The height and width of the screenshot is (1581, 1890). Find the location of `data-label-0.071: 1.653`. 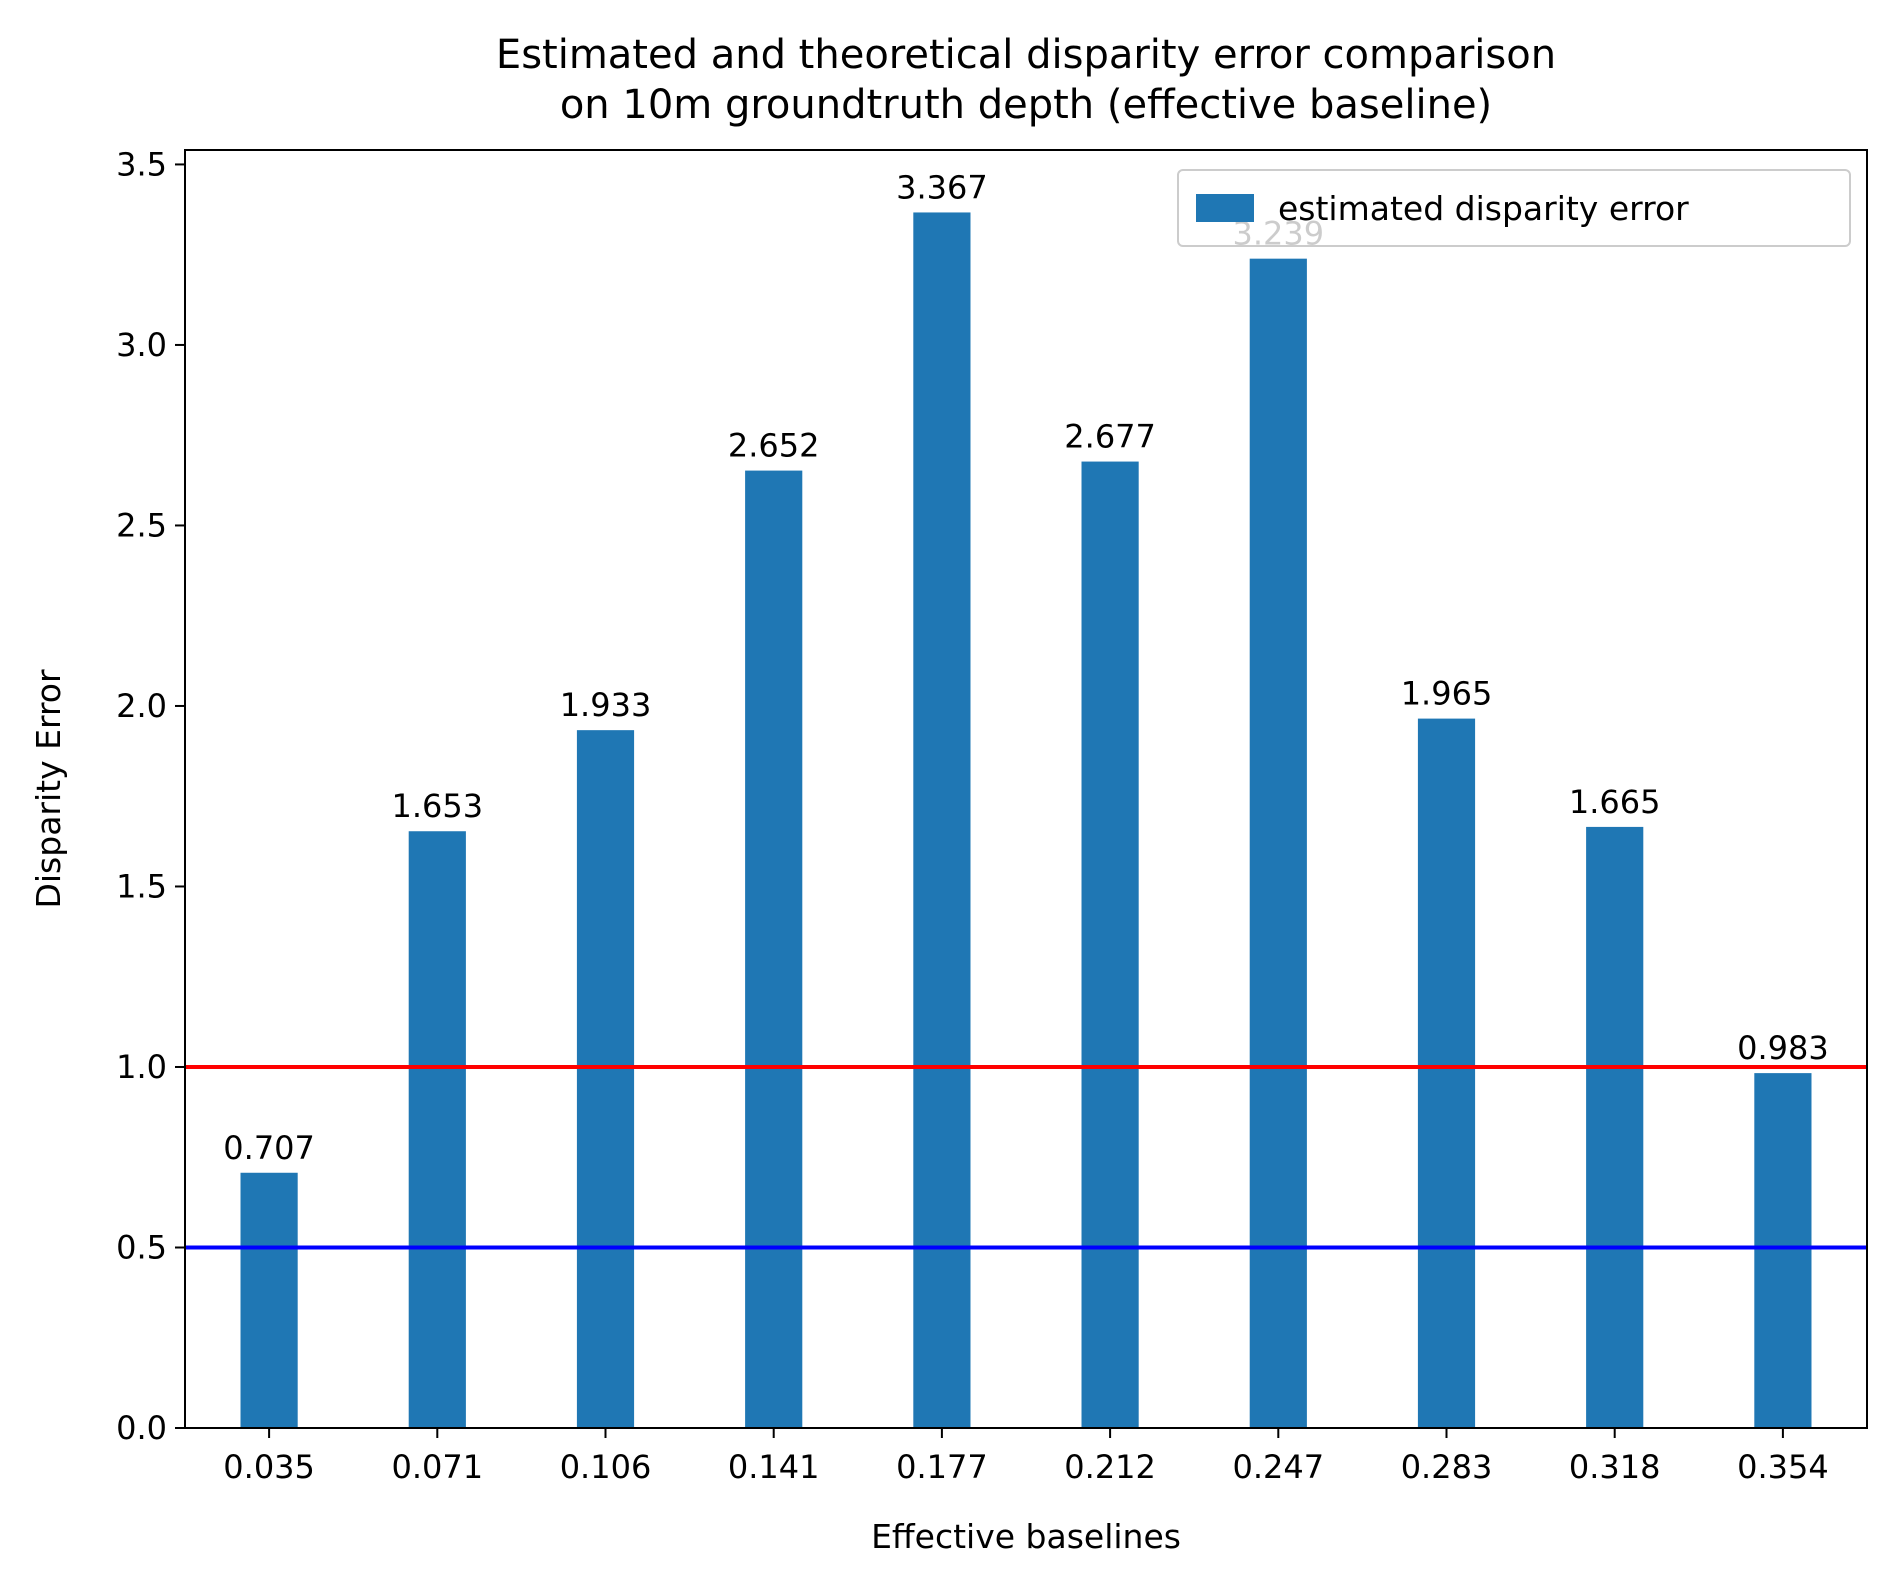

data-label-0.071: 1.653 is located at coordinates (437, 806).